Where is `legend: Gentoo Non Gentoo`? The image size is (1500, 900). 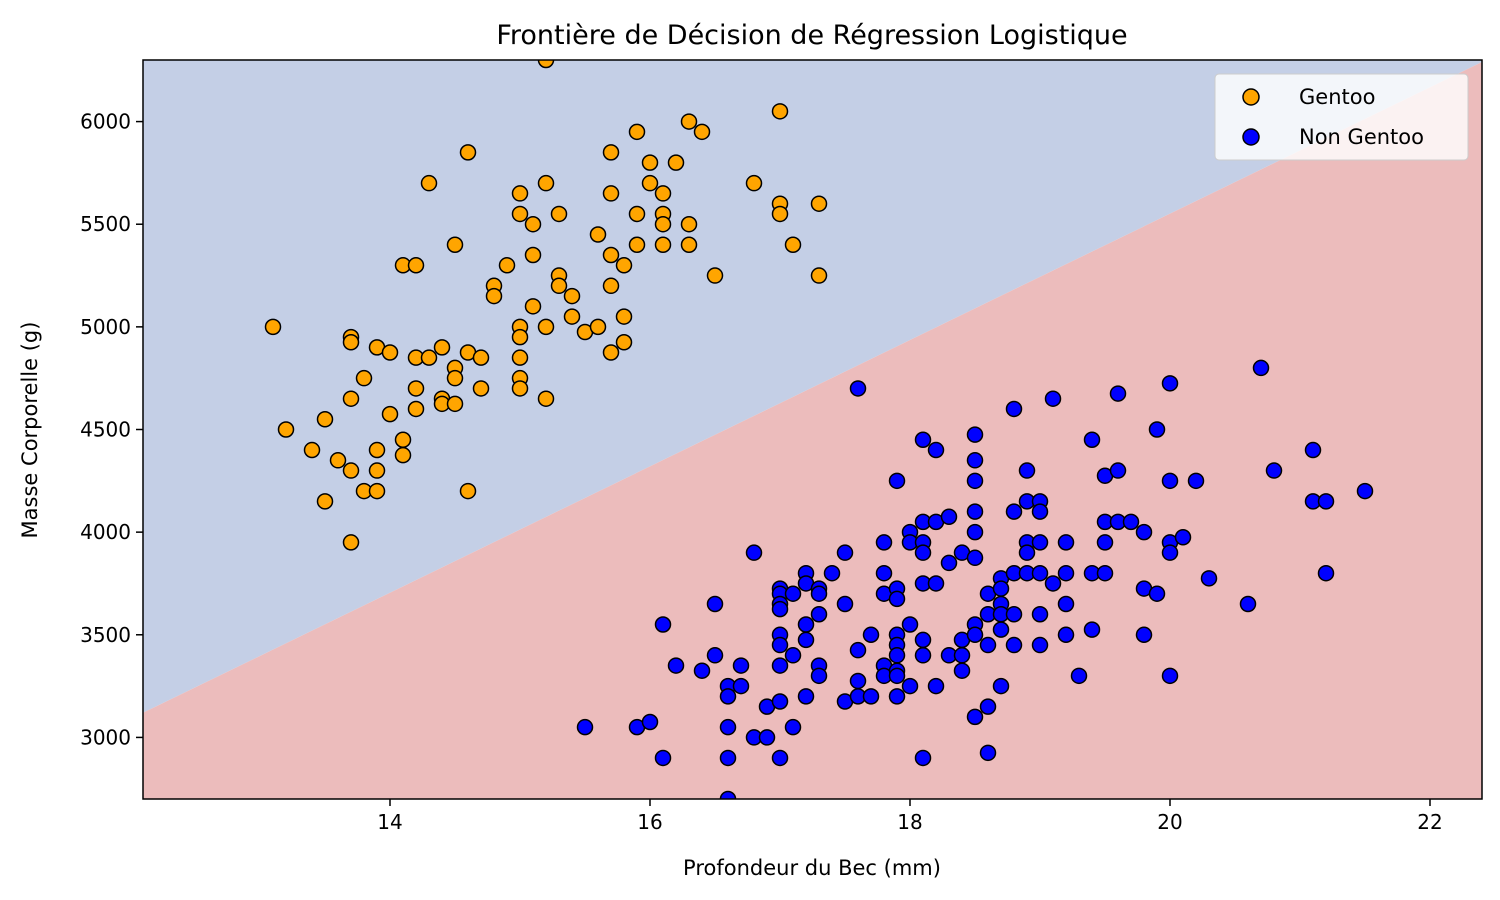
legend: Gentoo Non Gentoo is located at coordinates (1341, 117).